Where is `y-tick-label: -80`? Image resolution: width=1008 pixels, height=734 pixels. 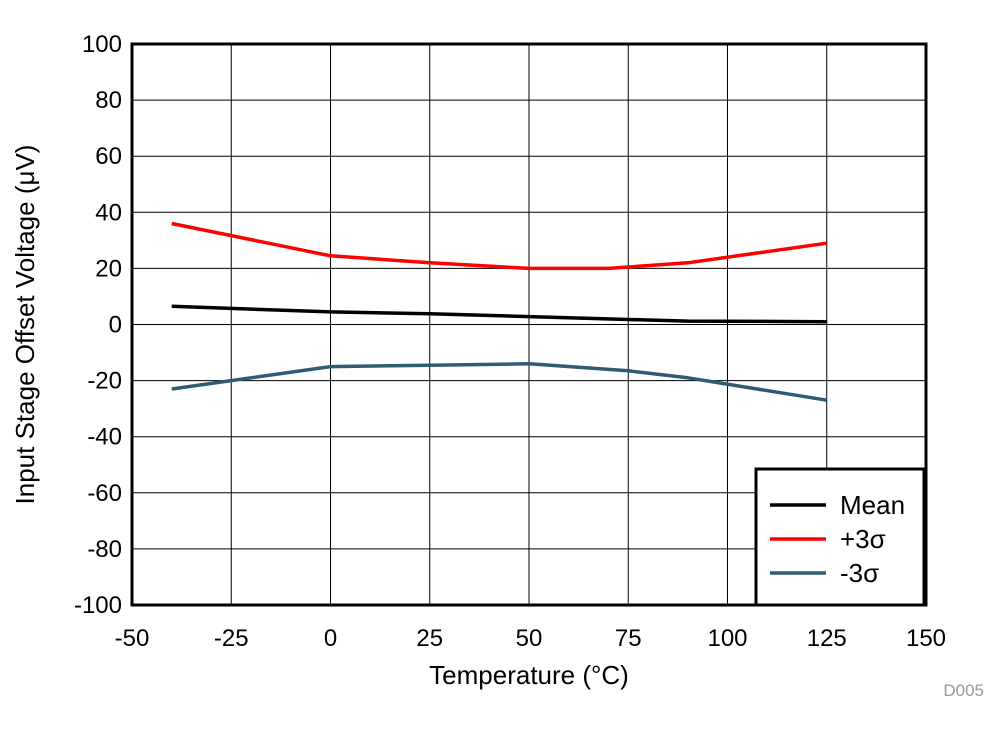
y-tick-label: -80 is located at coordinates (104, 549).